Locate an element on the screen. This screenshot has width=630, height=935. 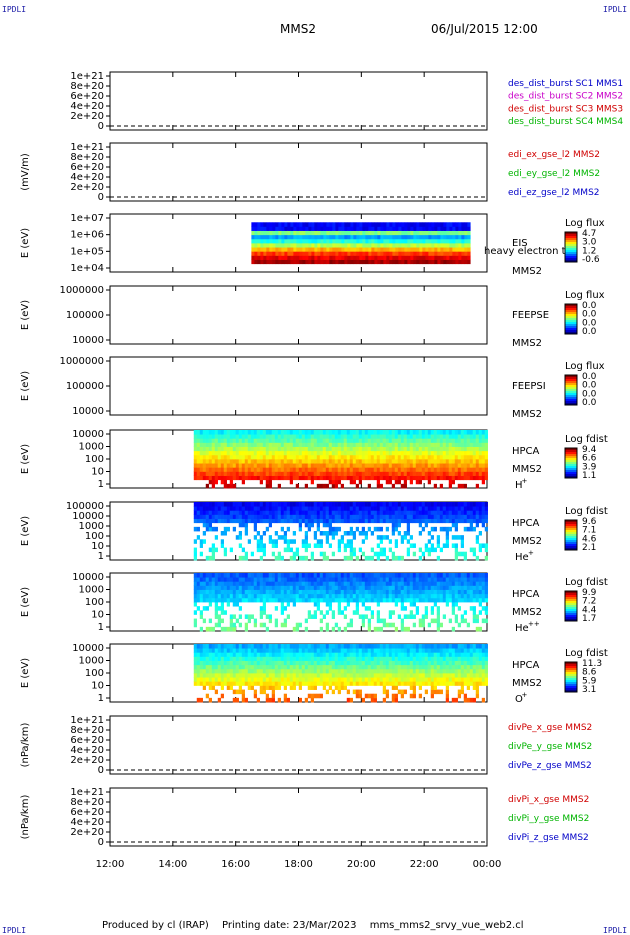
panel-4-colorbar-title: Log flux is located at coordinates (585, 295).